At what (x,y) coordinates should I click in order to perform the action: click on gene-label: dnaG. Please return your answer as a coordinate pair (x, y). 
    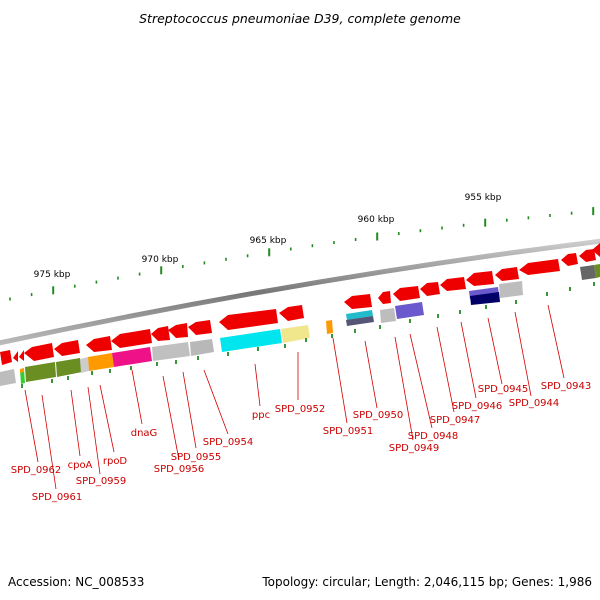
    Looking at the image, I should click on (144, 433).